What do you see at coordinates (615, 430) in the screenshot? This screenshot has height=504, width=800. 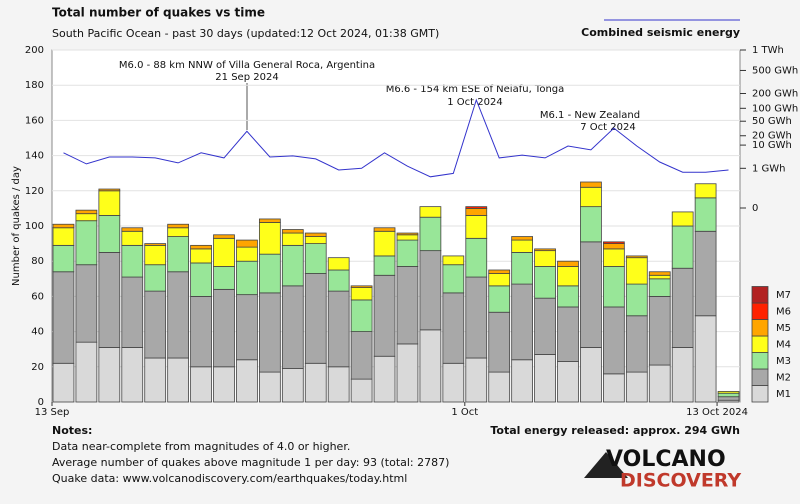 I see `total-energy: Total energy released: approx. 294 GWh` at bounding box center [615, 430].